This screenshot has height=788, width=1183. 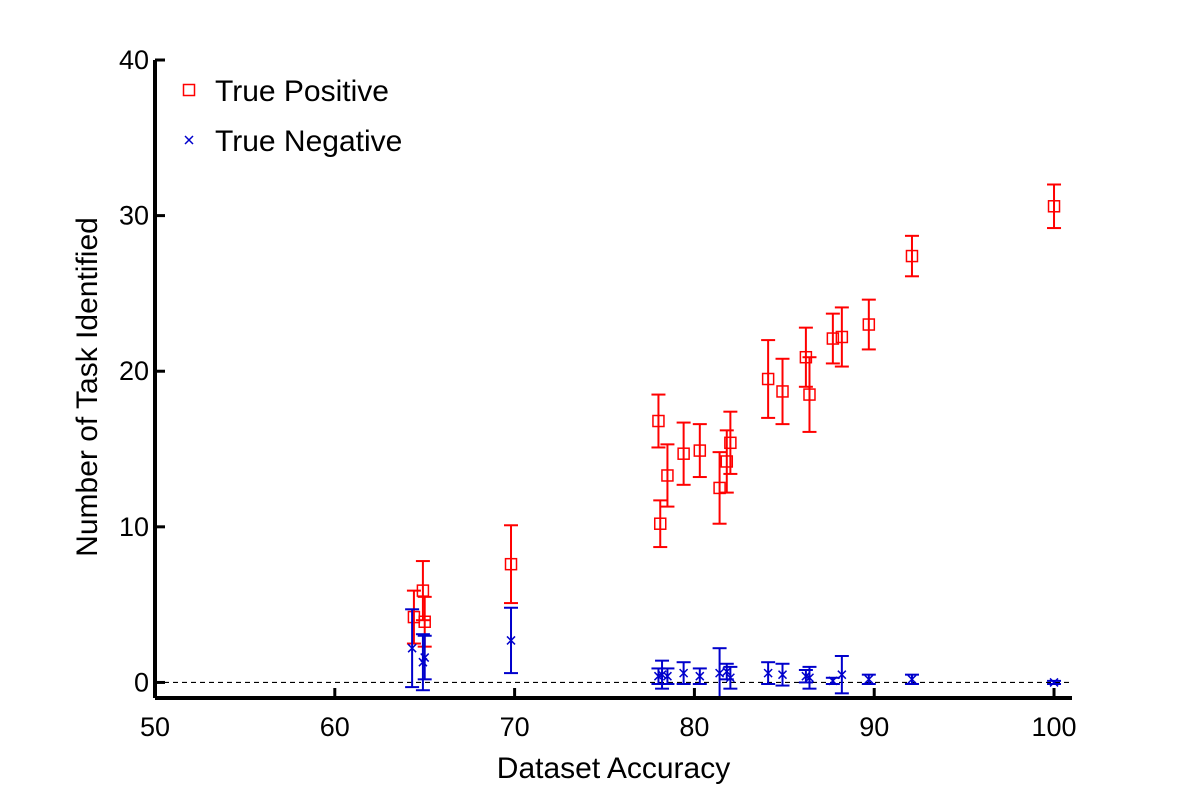 I want to click on x-axis-label: Dataset Accuracy, so click(x=613, y=768).